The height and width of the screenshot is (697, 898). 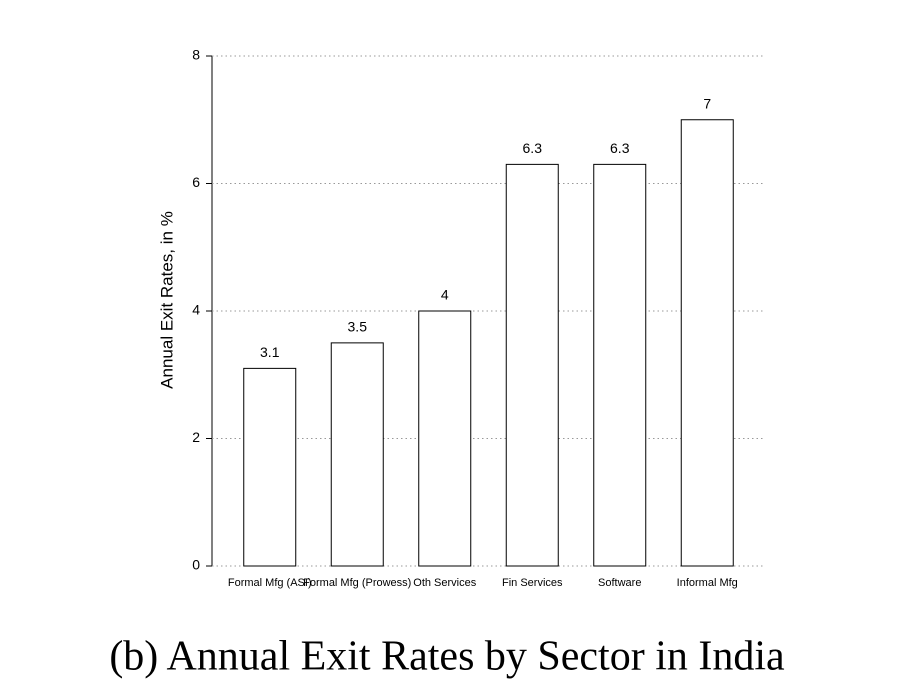 I want to click on value-label: 7, so click(x=707, y=103).